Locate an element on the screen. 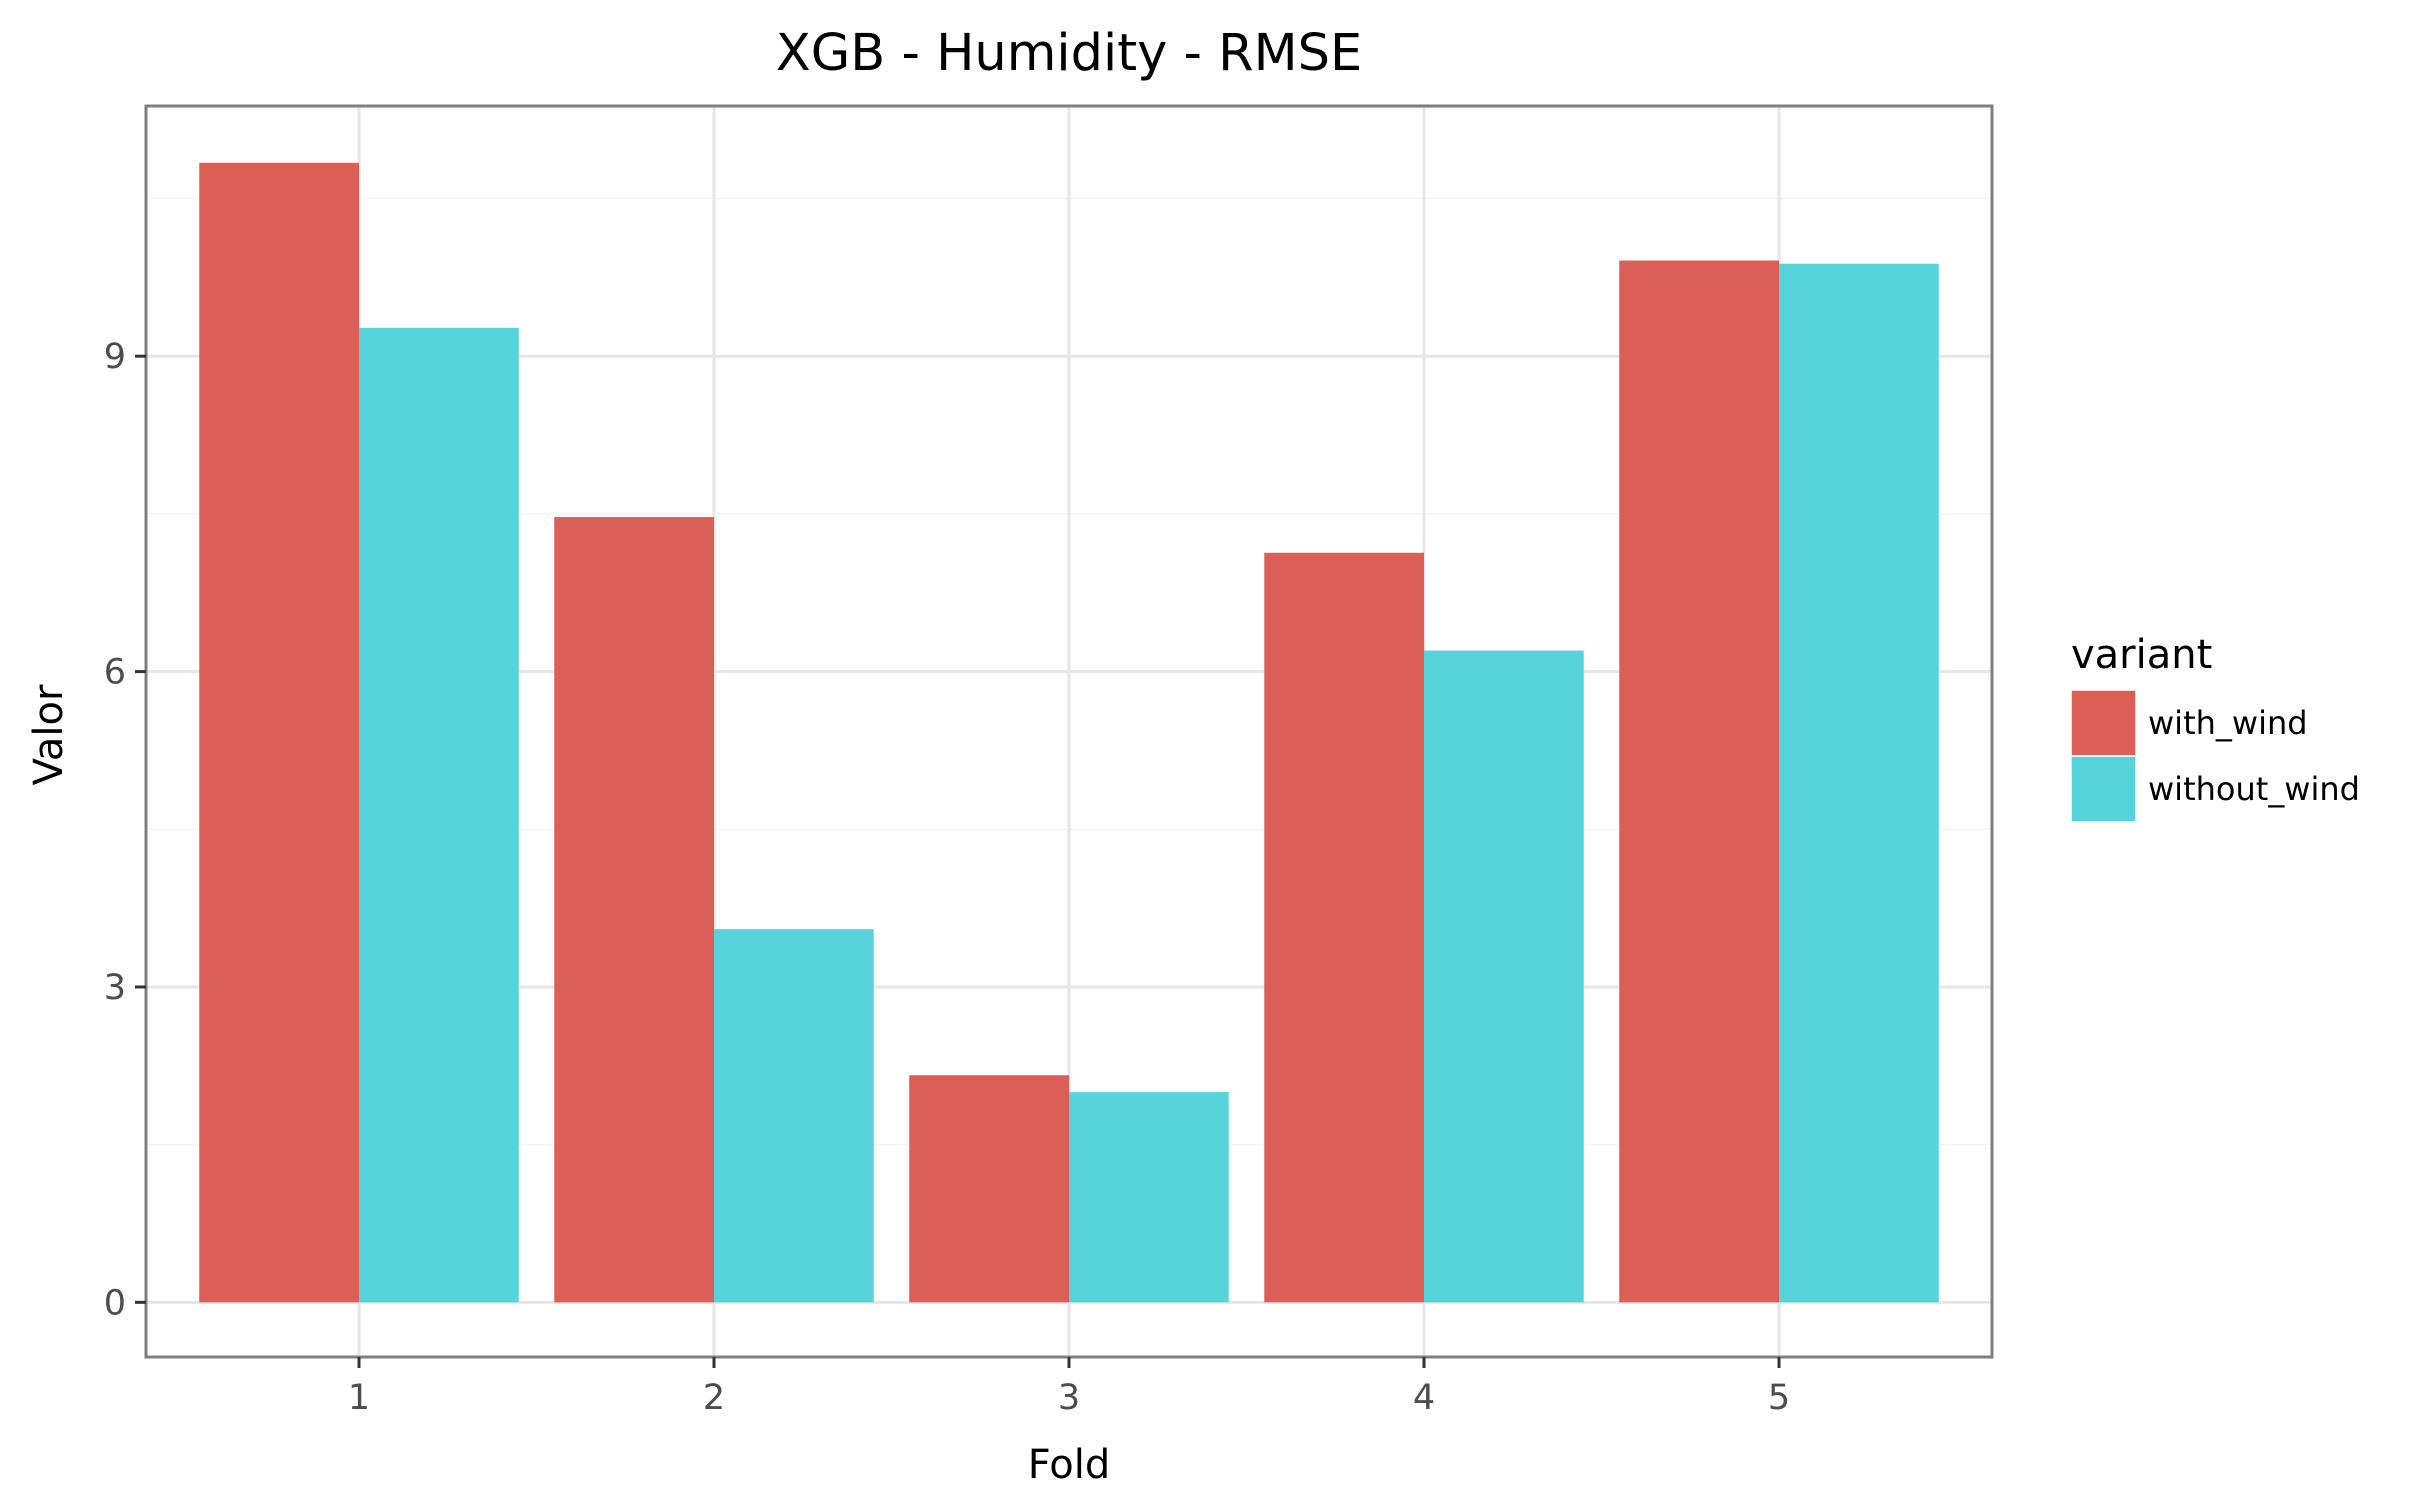 The image size is (2411, 1511). legend-label-without_wind: without_wind is located at coordinates (2254, 789).